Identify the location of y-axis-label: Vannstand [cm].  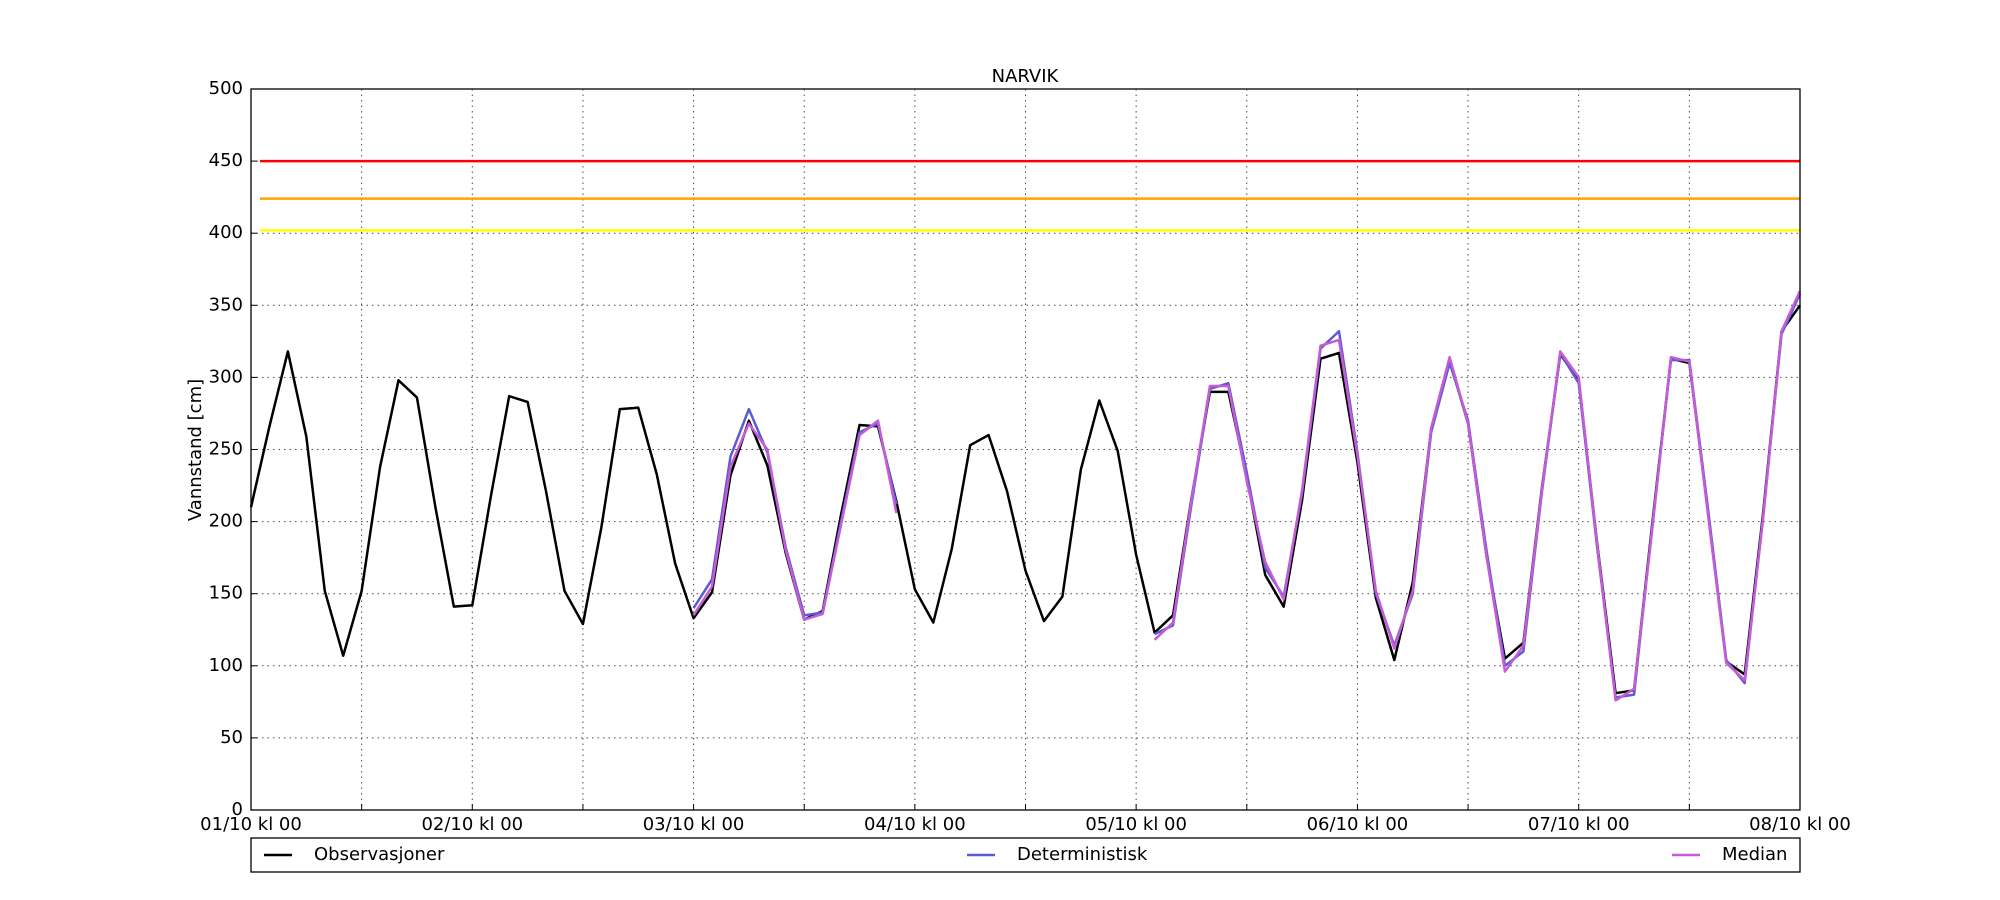
(195, 450).